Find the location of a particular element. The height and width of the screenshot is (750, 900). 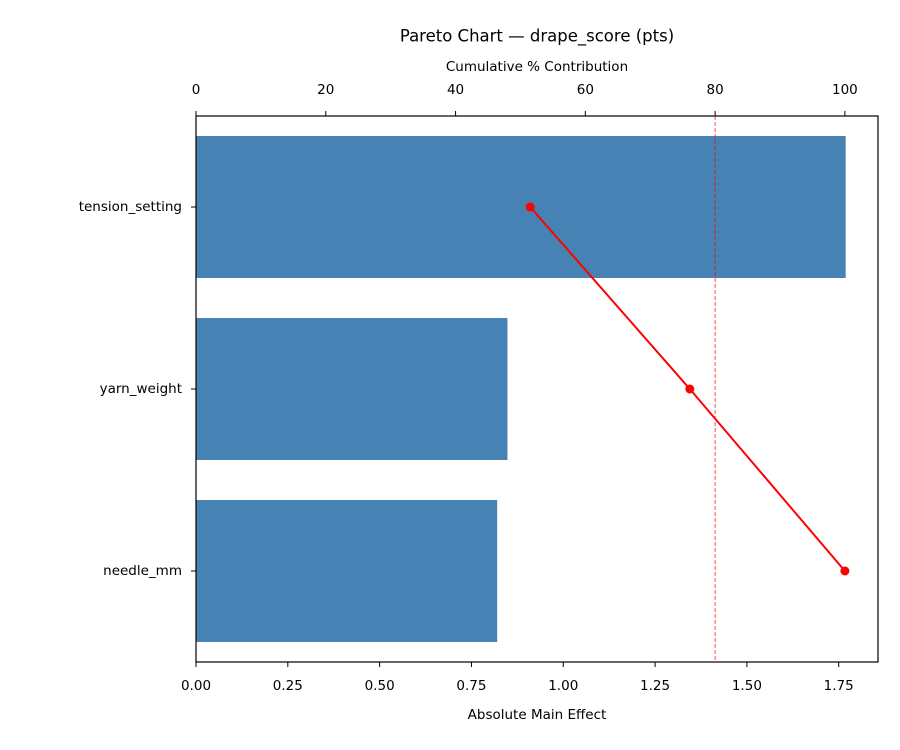

x-tick-label: 0.25 is located at coordinates (288, 686).